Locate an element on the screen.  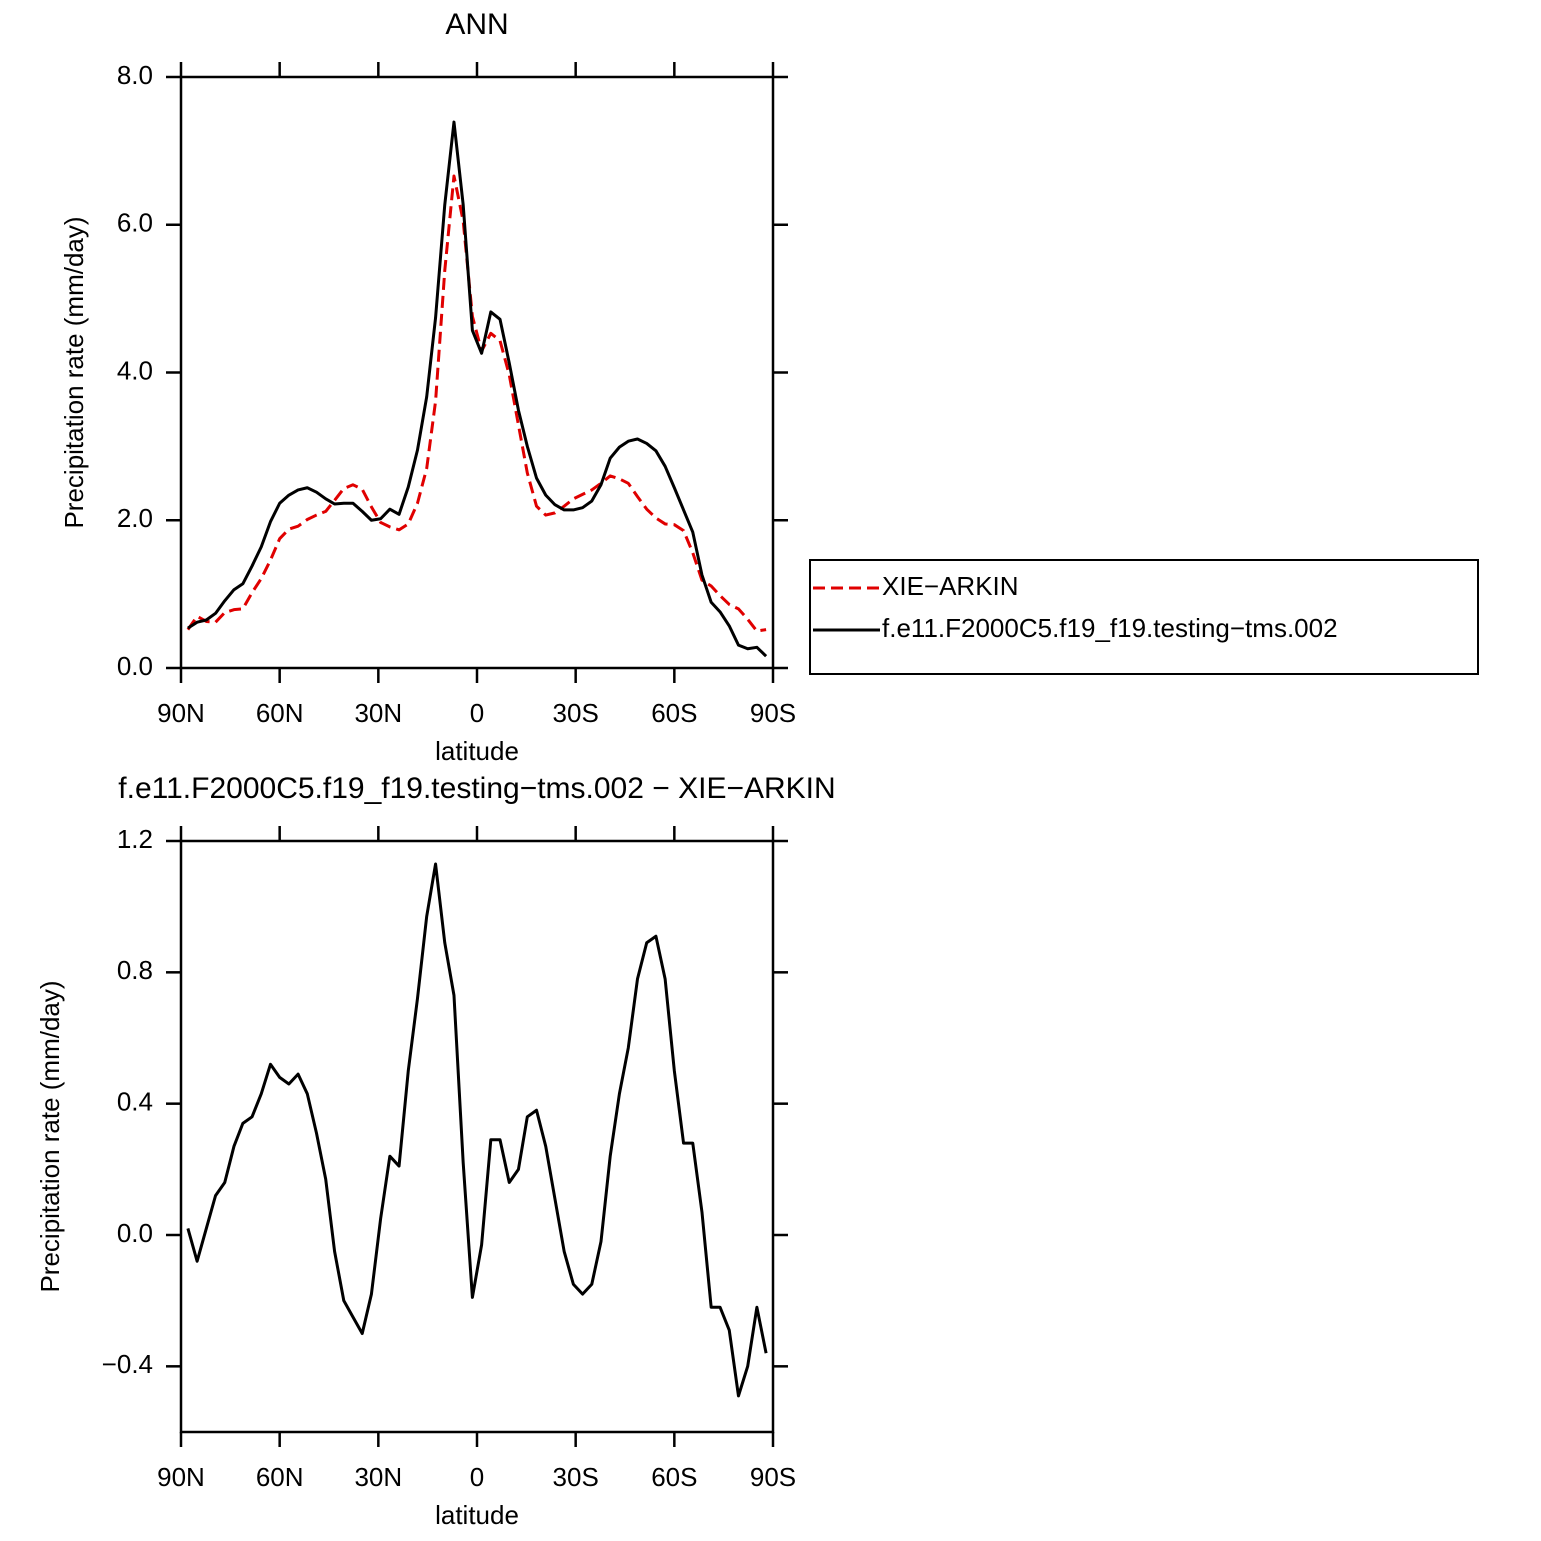
y-tick-label: 0.8 is located at coordinates (135, 970).